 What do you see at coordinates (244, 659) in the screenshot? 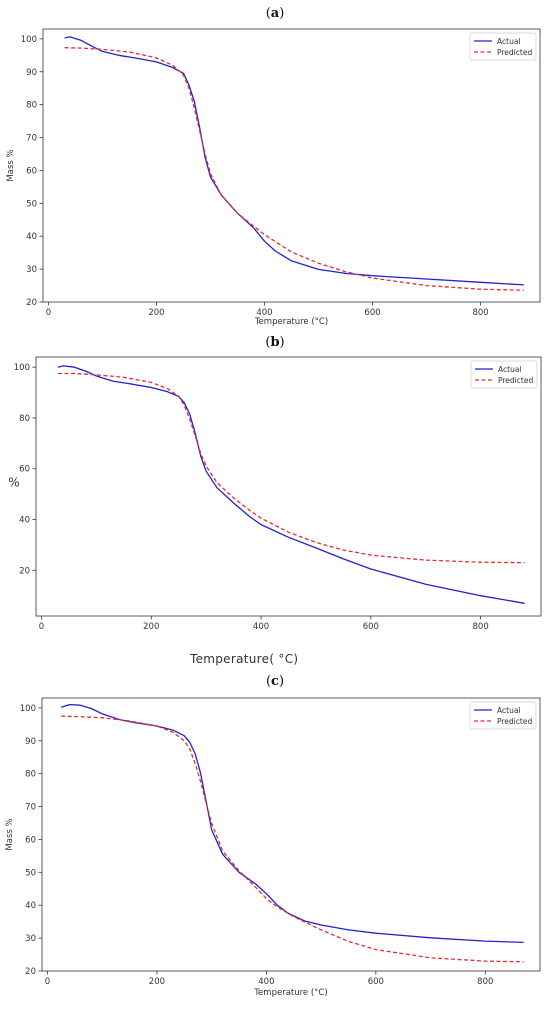
I see `x-axis-label: Temperature( °C)` at bounding box center [244, 659].